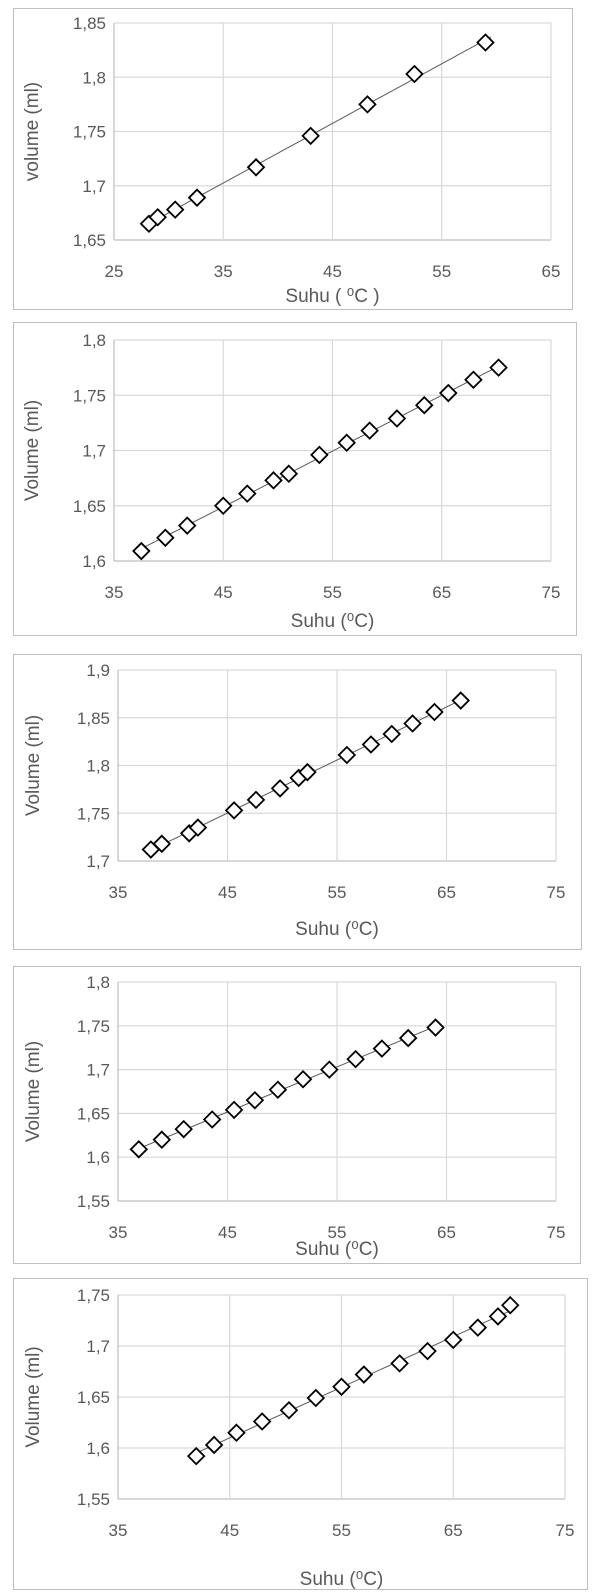  Describe the element at coordinates (98, 1346) in the screenshot. I see `y-tick-label: 1,7` at that location.